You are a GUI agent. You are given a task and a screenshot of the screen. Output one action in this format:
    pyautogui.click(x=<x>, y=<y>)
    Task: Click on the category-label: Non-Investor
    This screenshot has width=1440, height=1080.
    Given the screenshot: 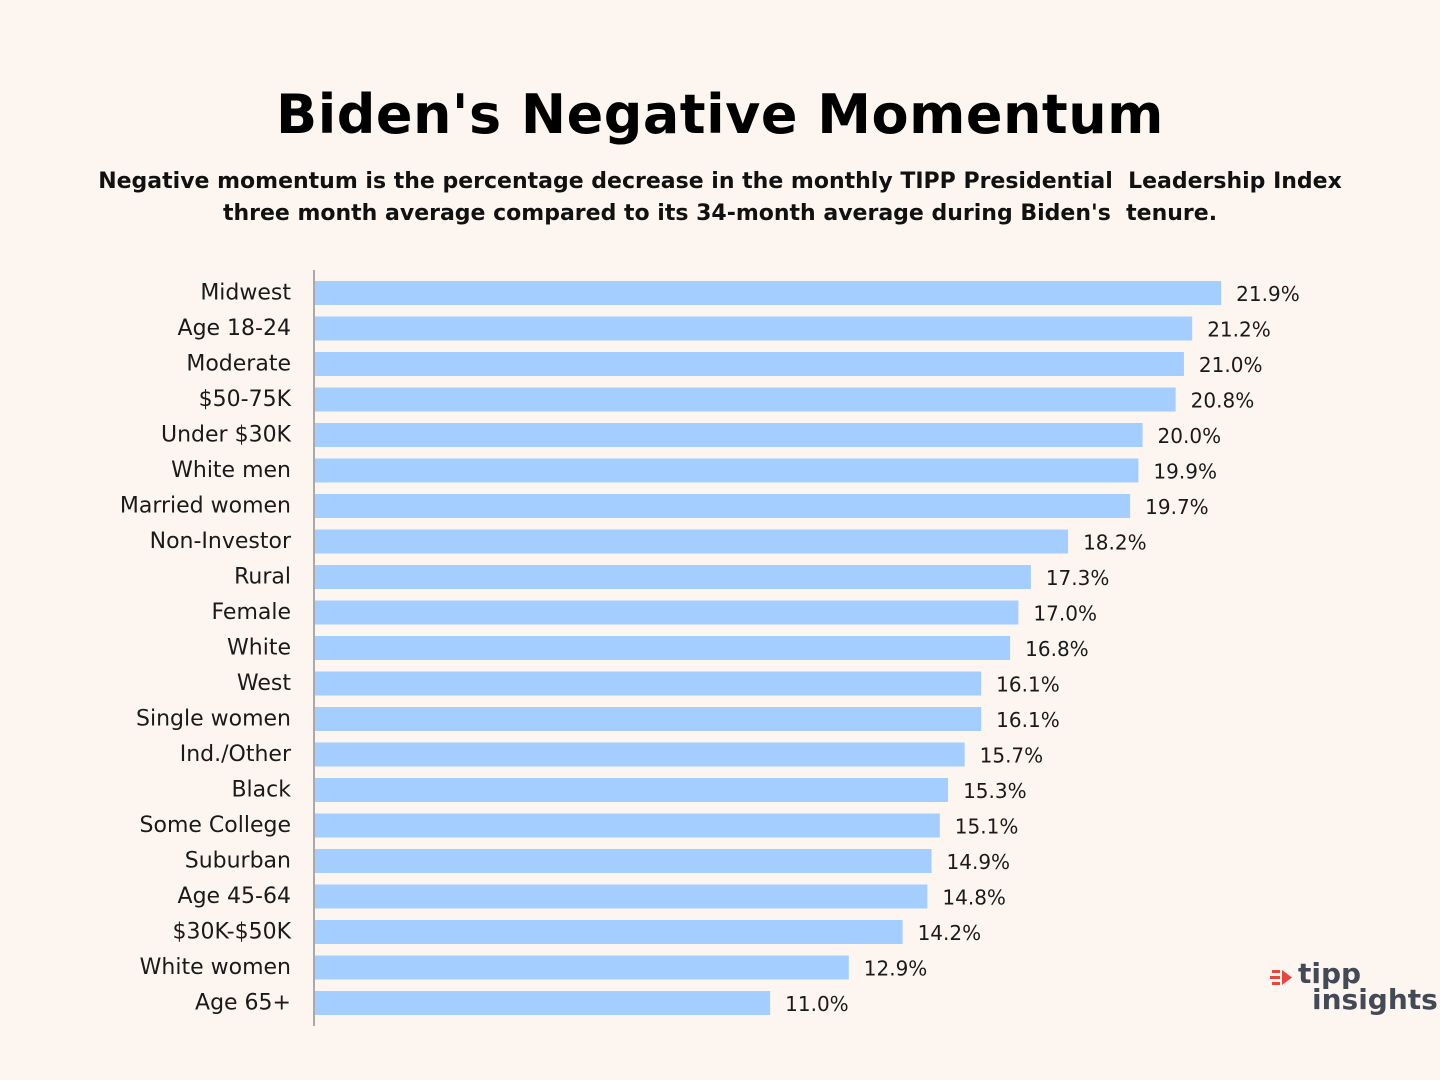 What is the action you would take?
    pyautogui.click(x=221, y=541)
    